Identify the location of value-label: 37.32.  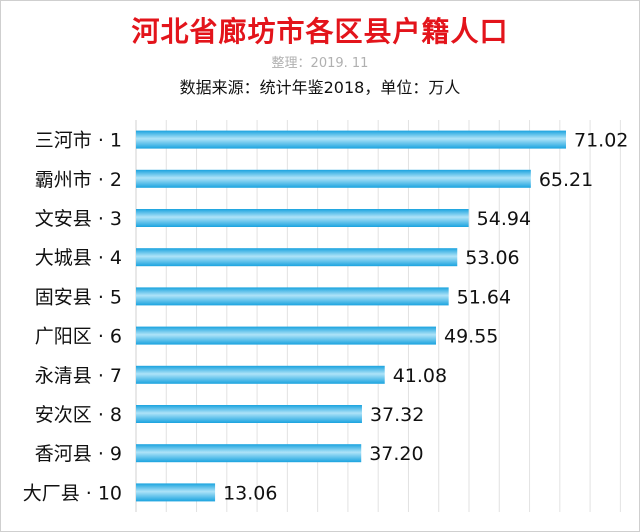
(397, 415).